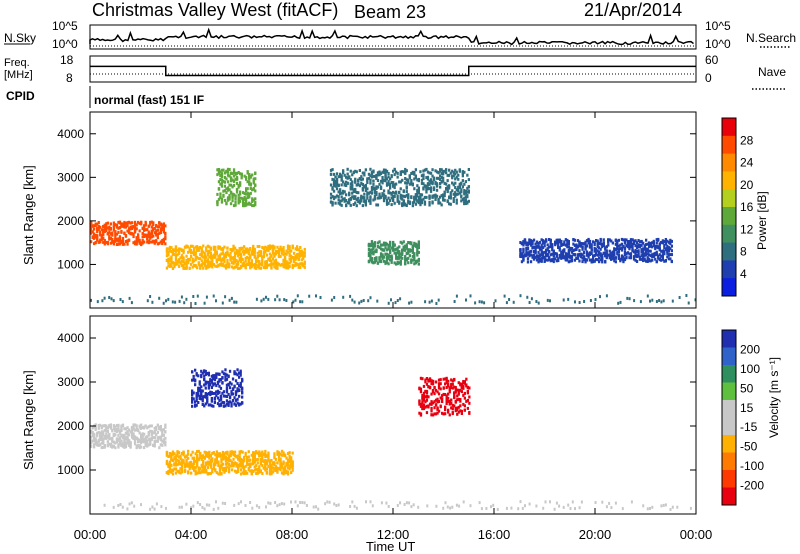  Describe the element at coordinates (718, 44) in the screenshot. I see `noise-right-tick-bottom: 10^0` at that location.